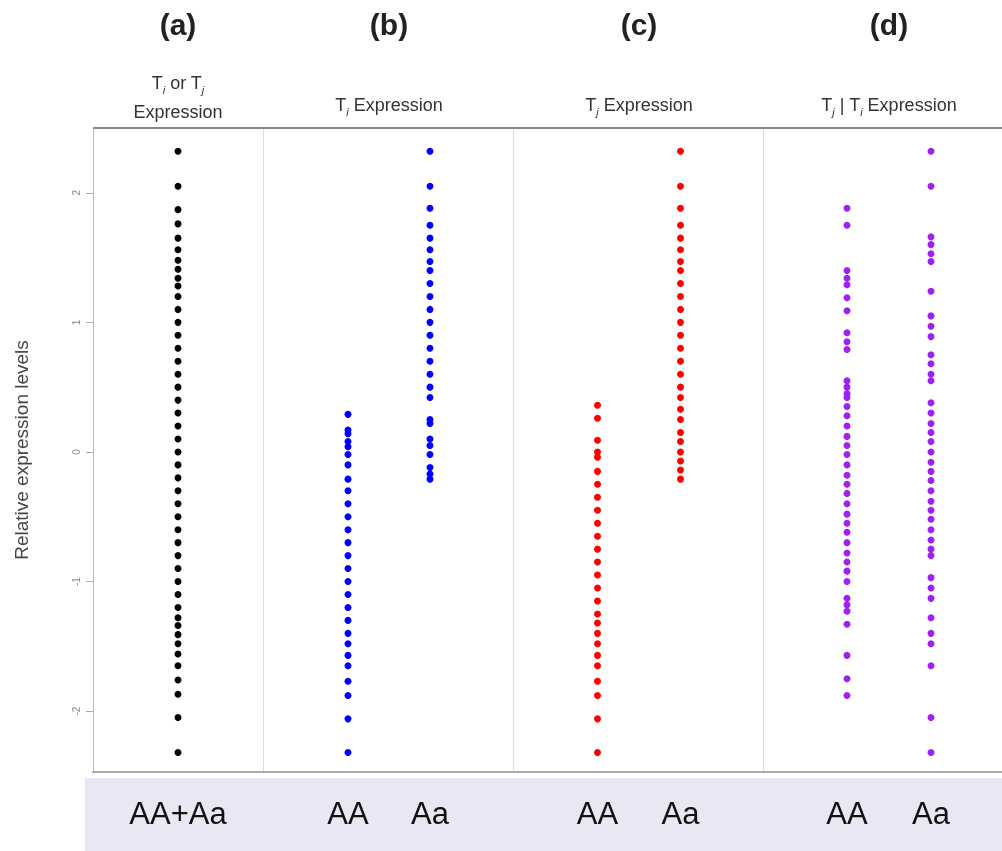 This screenshot has height=851, width=1002. Describe the element at coordinates (639, 107) in the screenshot. I see `chart-subtitle: T$_{j}$ Expression` at that location.